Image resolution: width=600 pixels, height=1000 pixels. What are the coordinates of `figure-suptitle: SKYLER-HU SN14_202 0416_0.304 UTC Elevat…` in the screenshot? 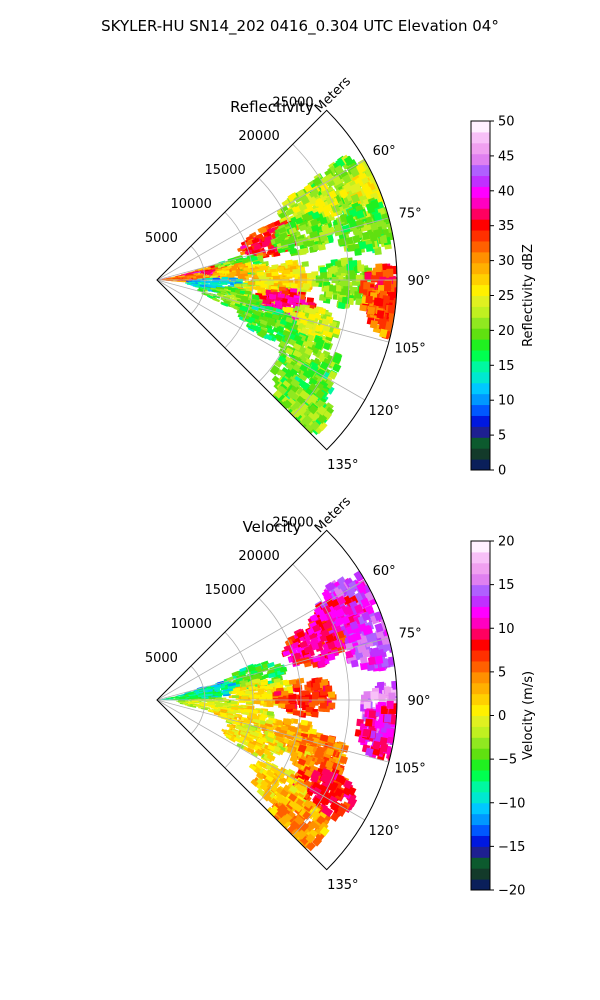 It's located at (300, 26).